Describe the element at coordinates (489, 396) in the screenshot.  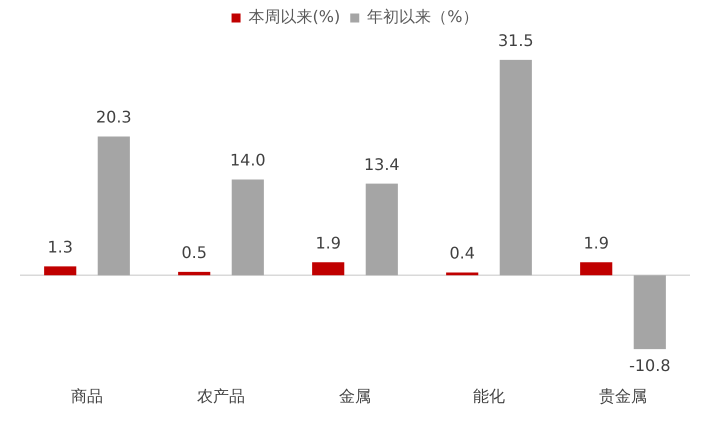
I see `x-tick-label: 能化` at that location.